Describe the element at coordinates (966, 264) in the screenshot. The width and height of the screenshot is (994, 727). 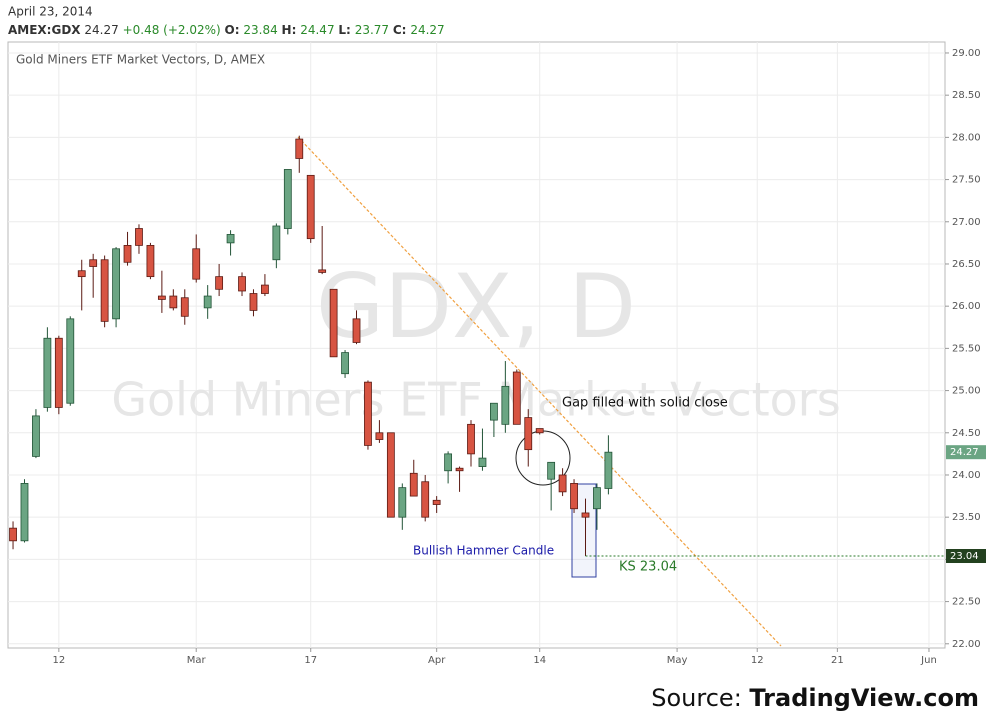
I see `y-tick-label: 26.50` at that location.